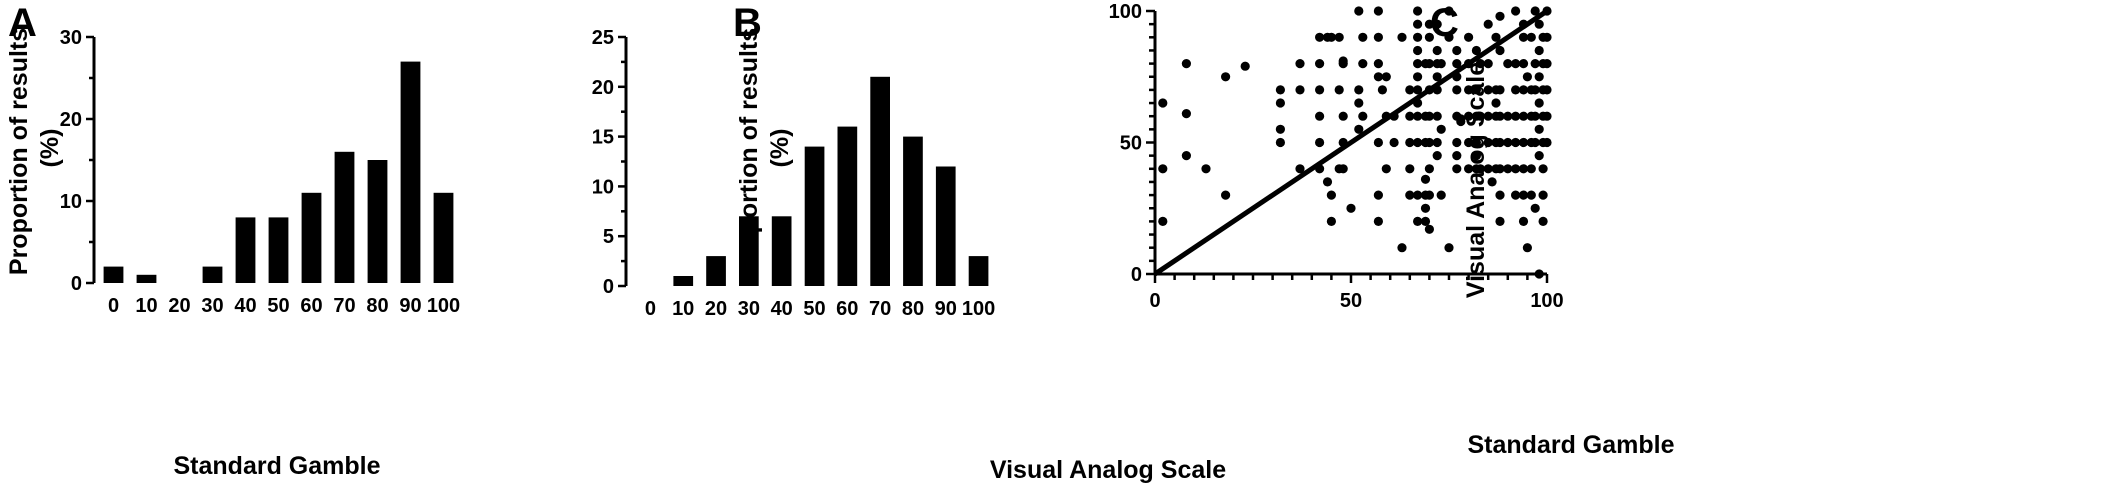 The width and height of the screenshot is (2128, 494). I want to click on panel-a-y-axis-title: Proportion of results (%), so click(34, 148).